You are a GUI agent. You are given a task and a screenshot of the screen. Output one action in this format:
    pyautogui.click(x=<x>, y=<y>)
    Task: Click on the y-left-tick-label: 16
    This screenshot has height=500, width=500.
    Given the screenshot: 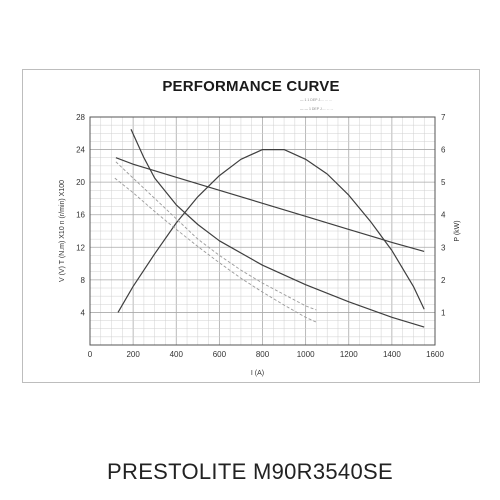 What is the action you would take?
    pyautogui.click(x=80, y=215)
    